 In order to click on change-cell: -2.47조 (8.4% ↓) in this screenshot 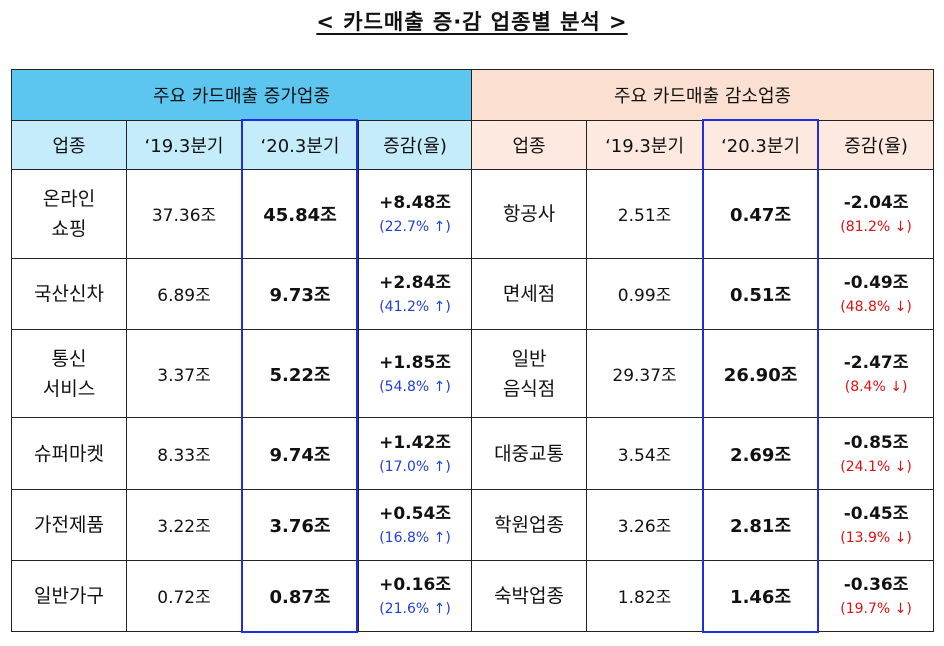, I will do `click(876, 373)`.